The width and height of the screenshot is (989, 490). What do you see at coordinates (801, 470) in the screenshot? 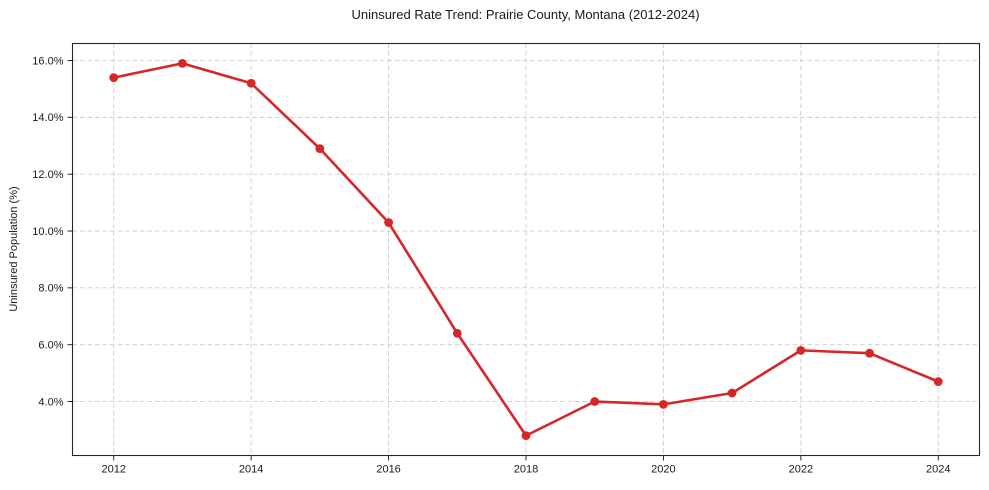
I see `x-tick-label: 2022` at bounding box center [801, 470].